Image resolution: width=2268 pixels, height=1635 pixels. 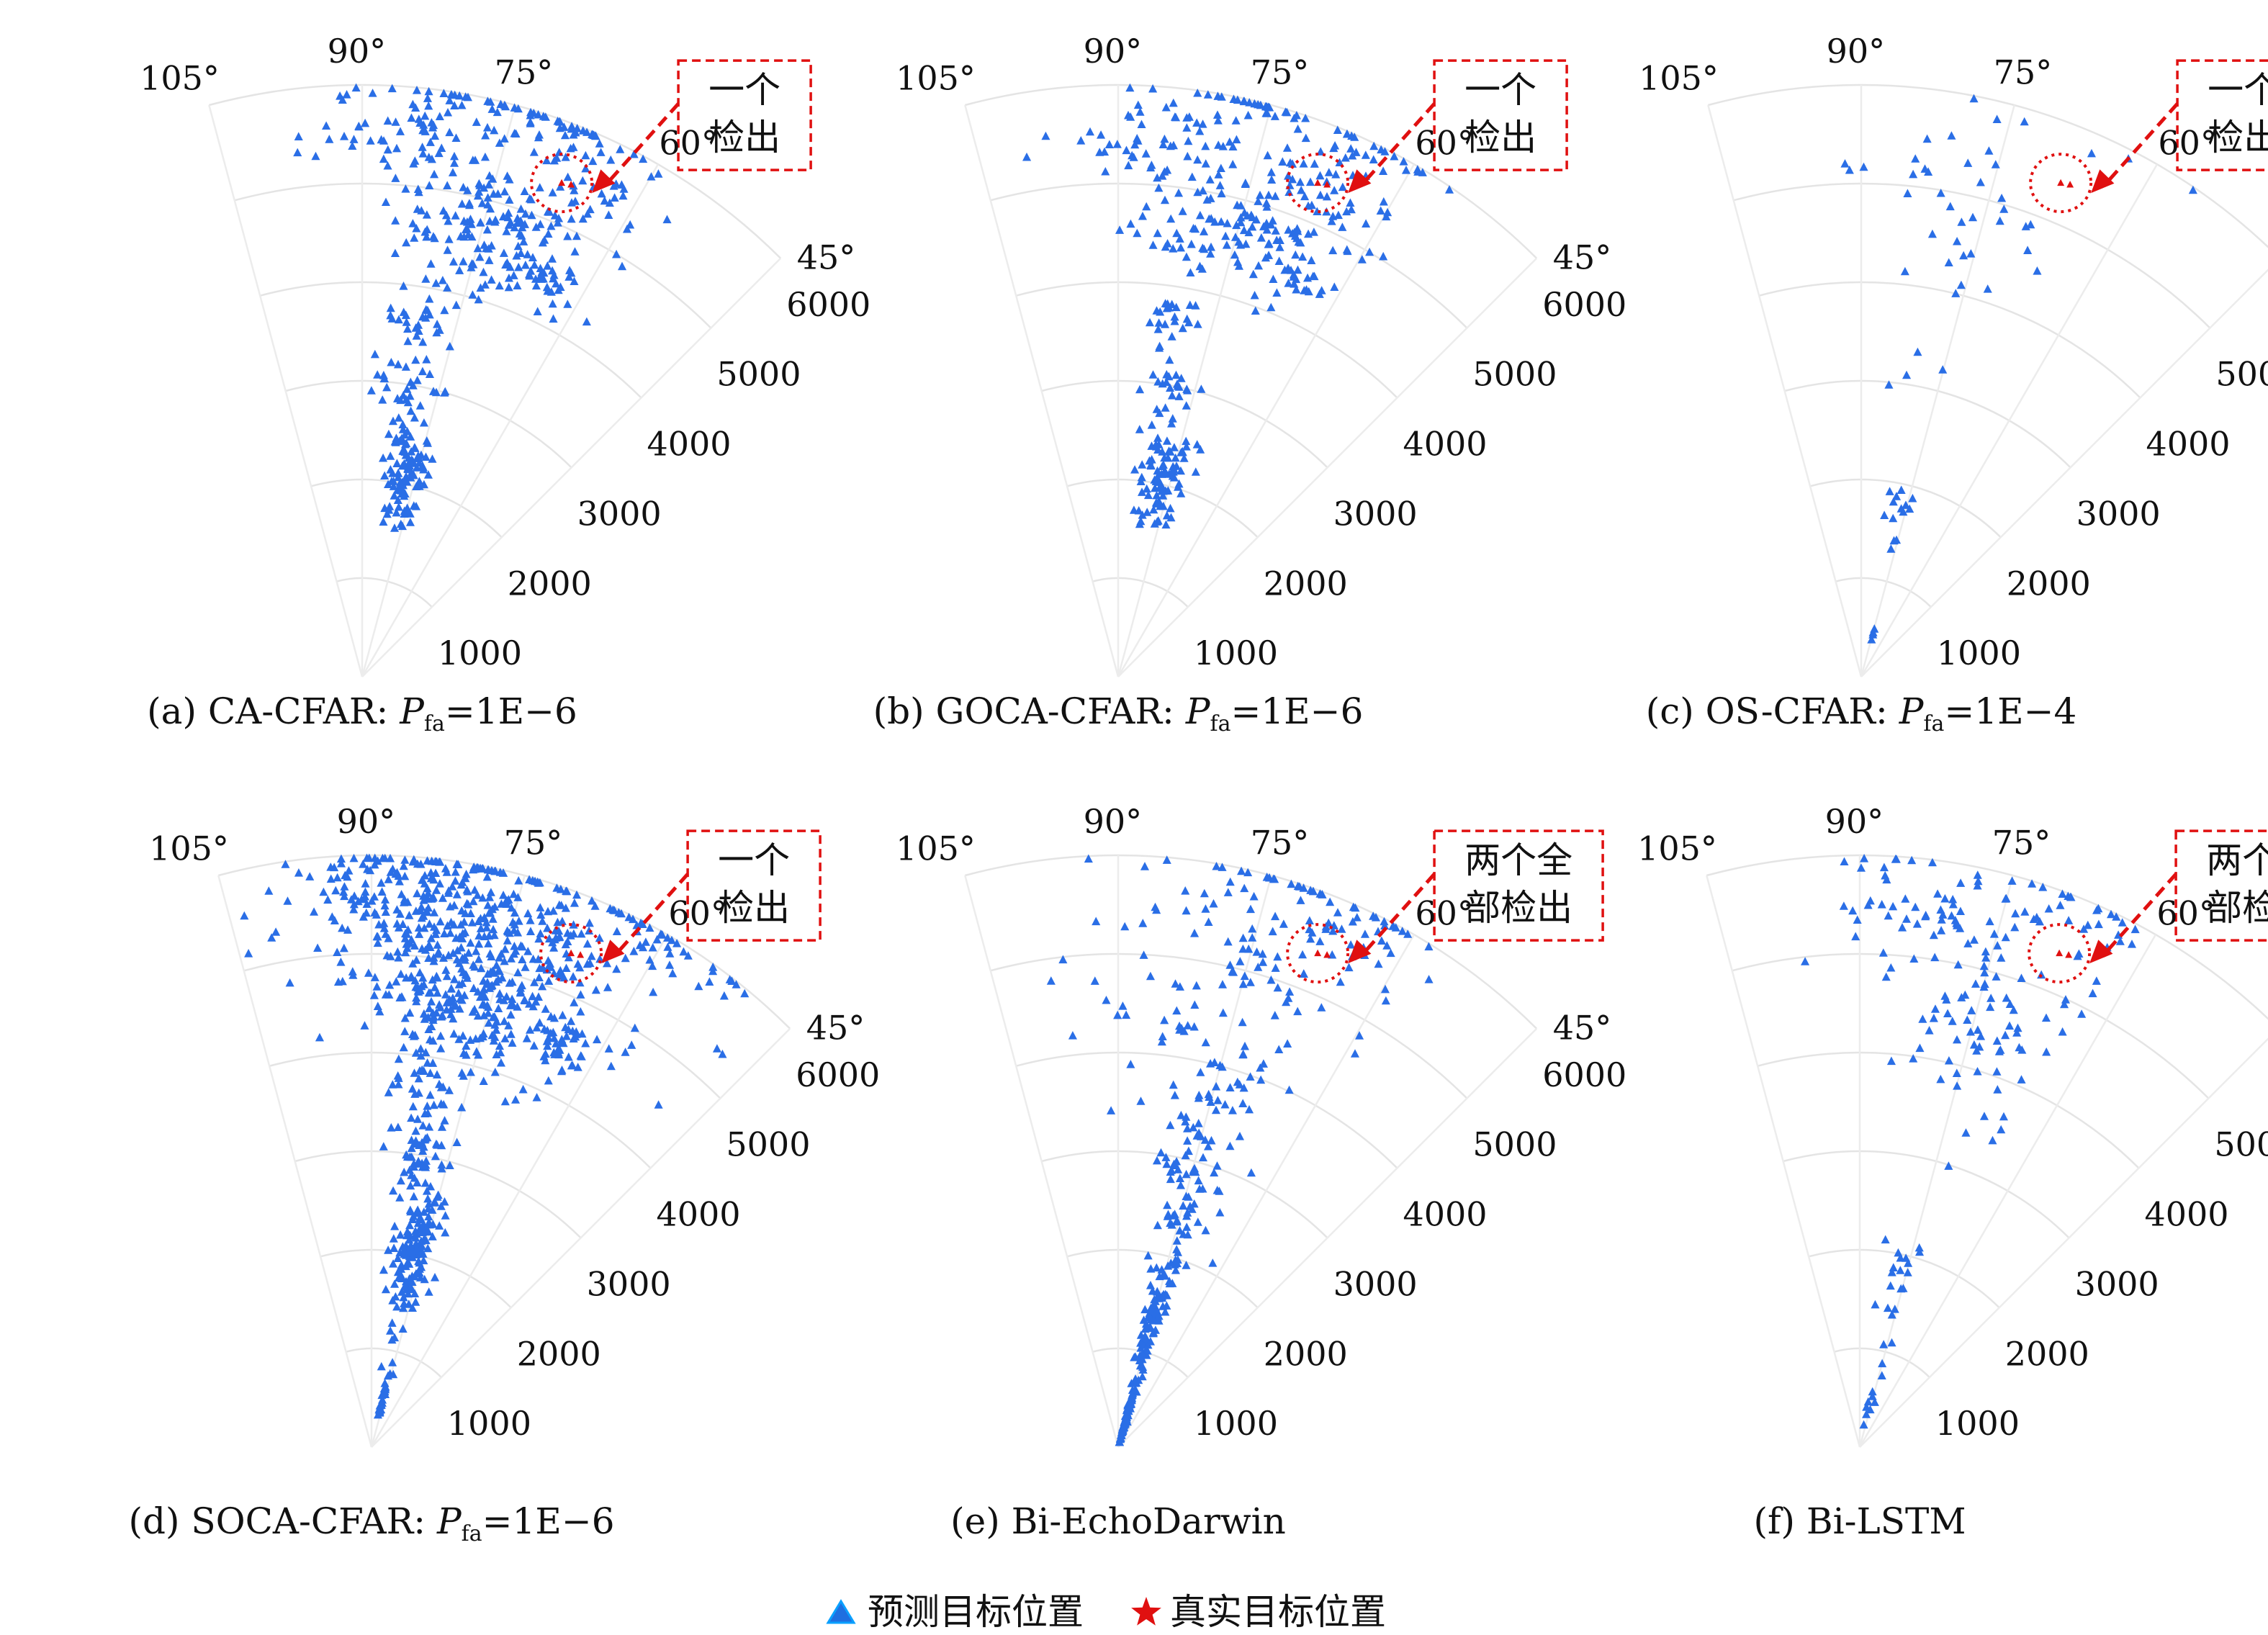 I want to click on callout-box, so click(x=1500, y=115).